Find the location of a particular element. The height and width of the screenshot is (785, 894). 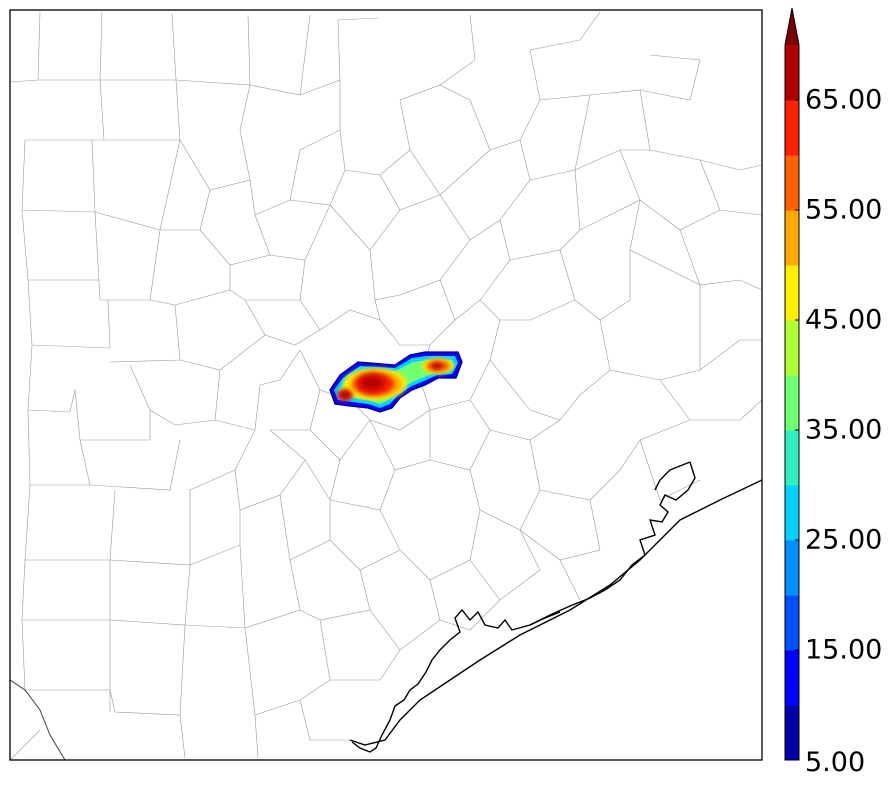

colorbar-segments is located at coordinates (792, 403).